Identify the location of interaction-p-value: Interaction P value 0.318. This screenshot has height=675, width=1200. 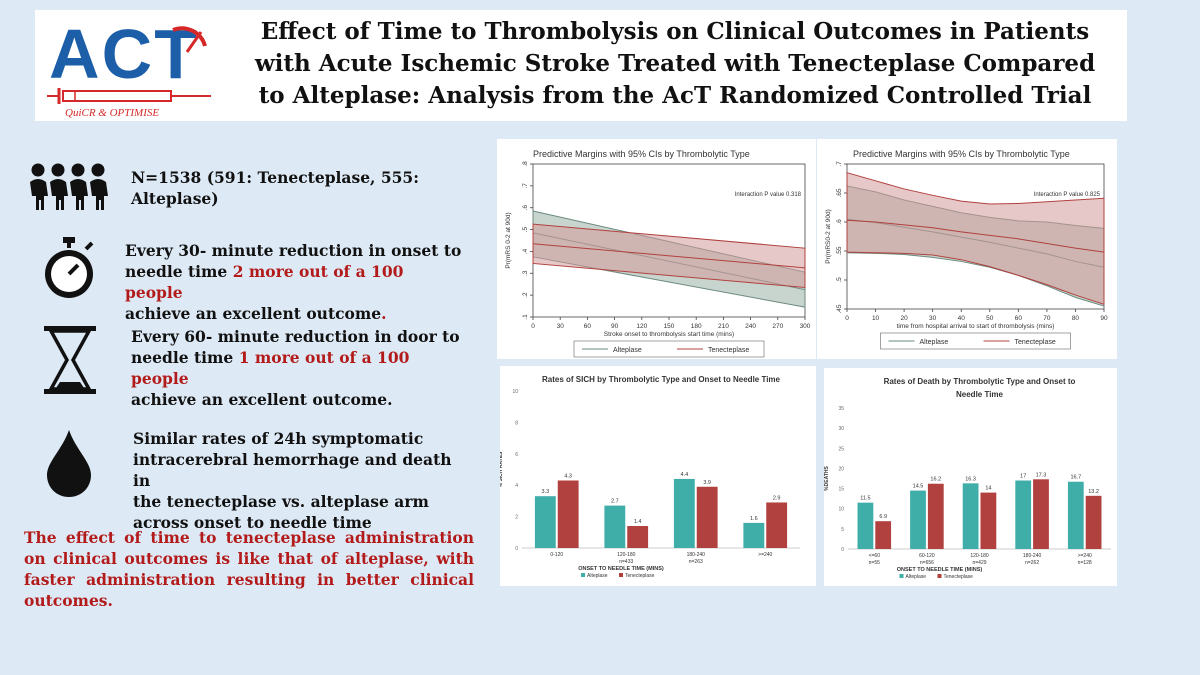
(768, 195).